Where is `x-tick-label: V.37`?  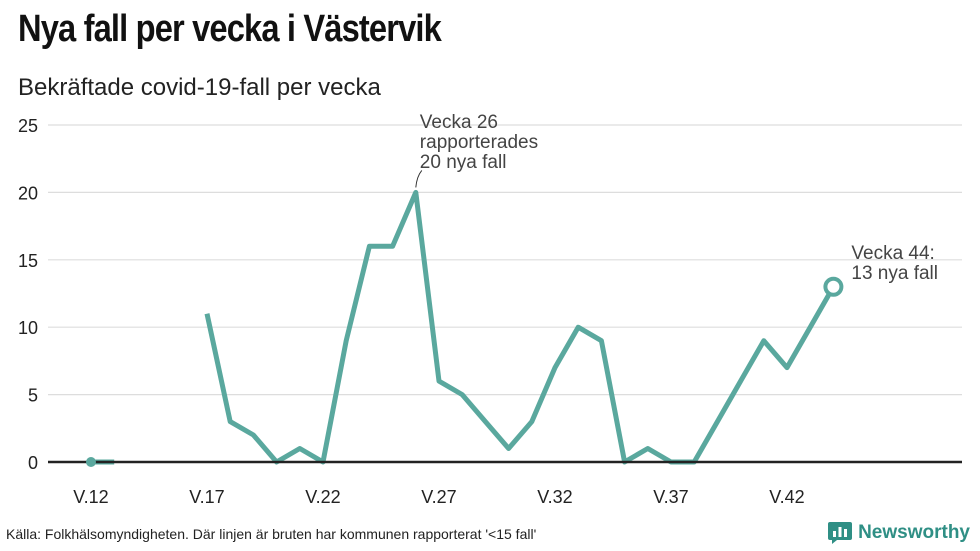 x-tick-label: V.37 is located at coordinates (670, 497).